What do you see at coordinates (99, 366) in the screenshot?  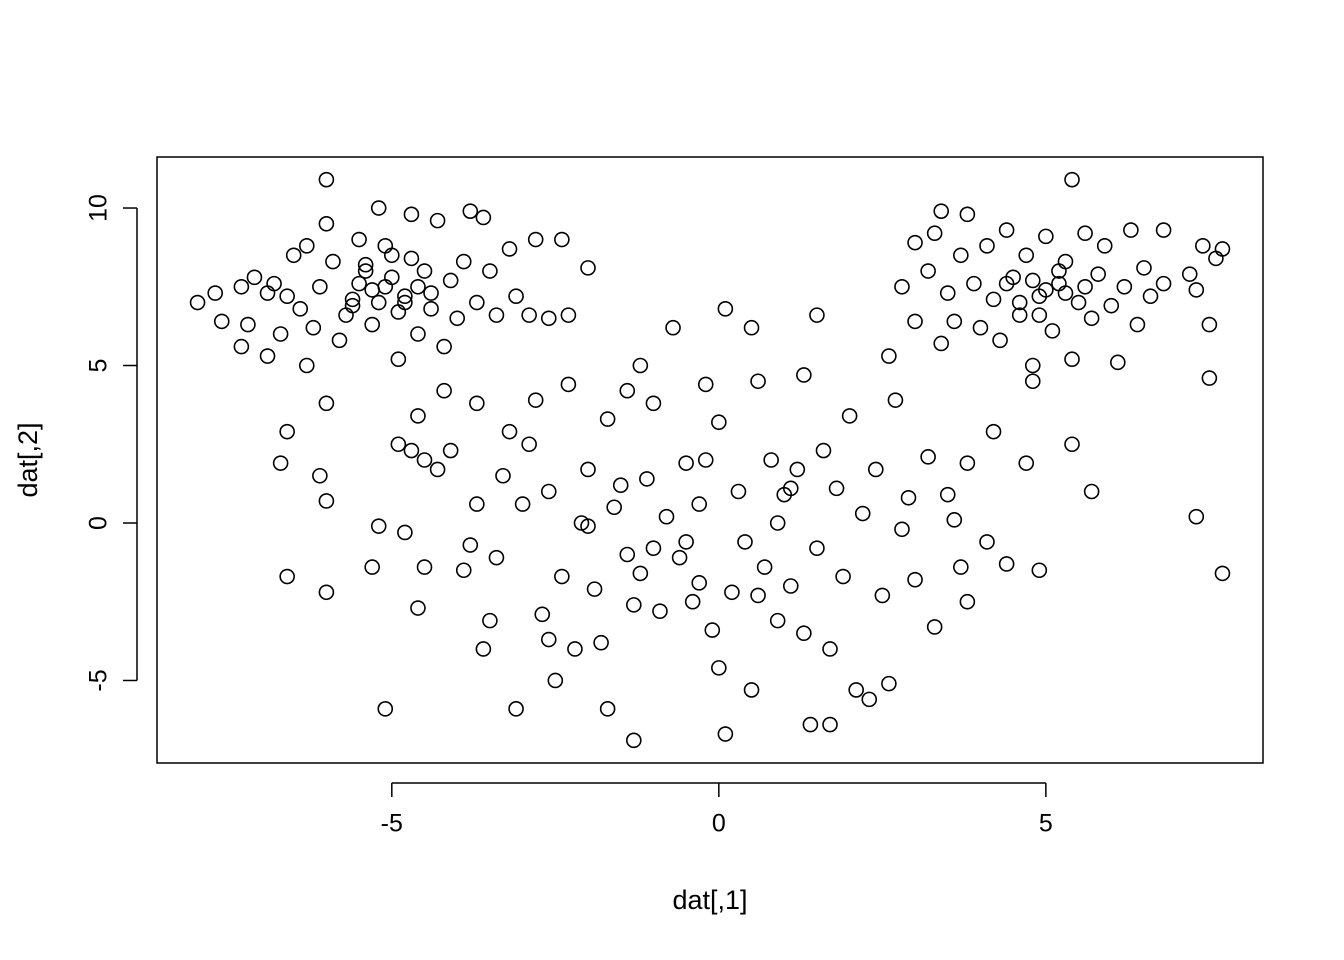 I see `y-tick-label: 5` at bounding box center [99, 366].